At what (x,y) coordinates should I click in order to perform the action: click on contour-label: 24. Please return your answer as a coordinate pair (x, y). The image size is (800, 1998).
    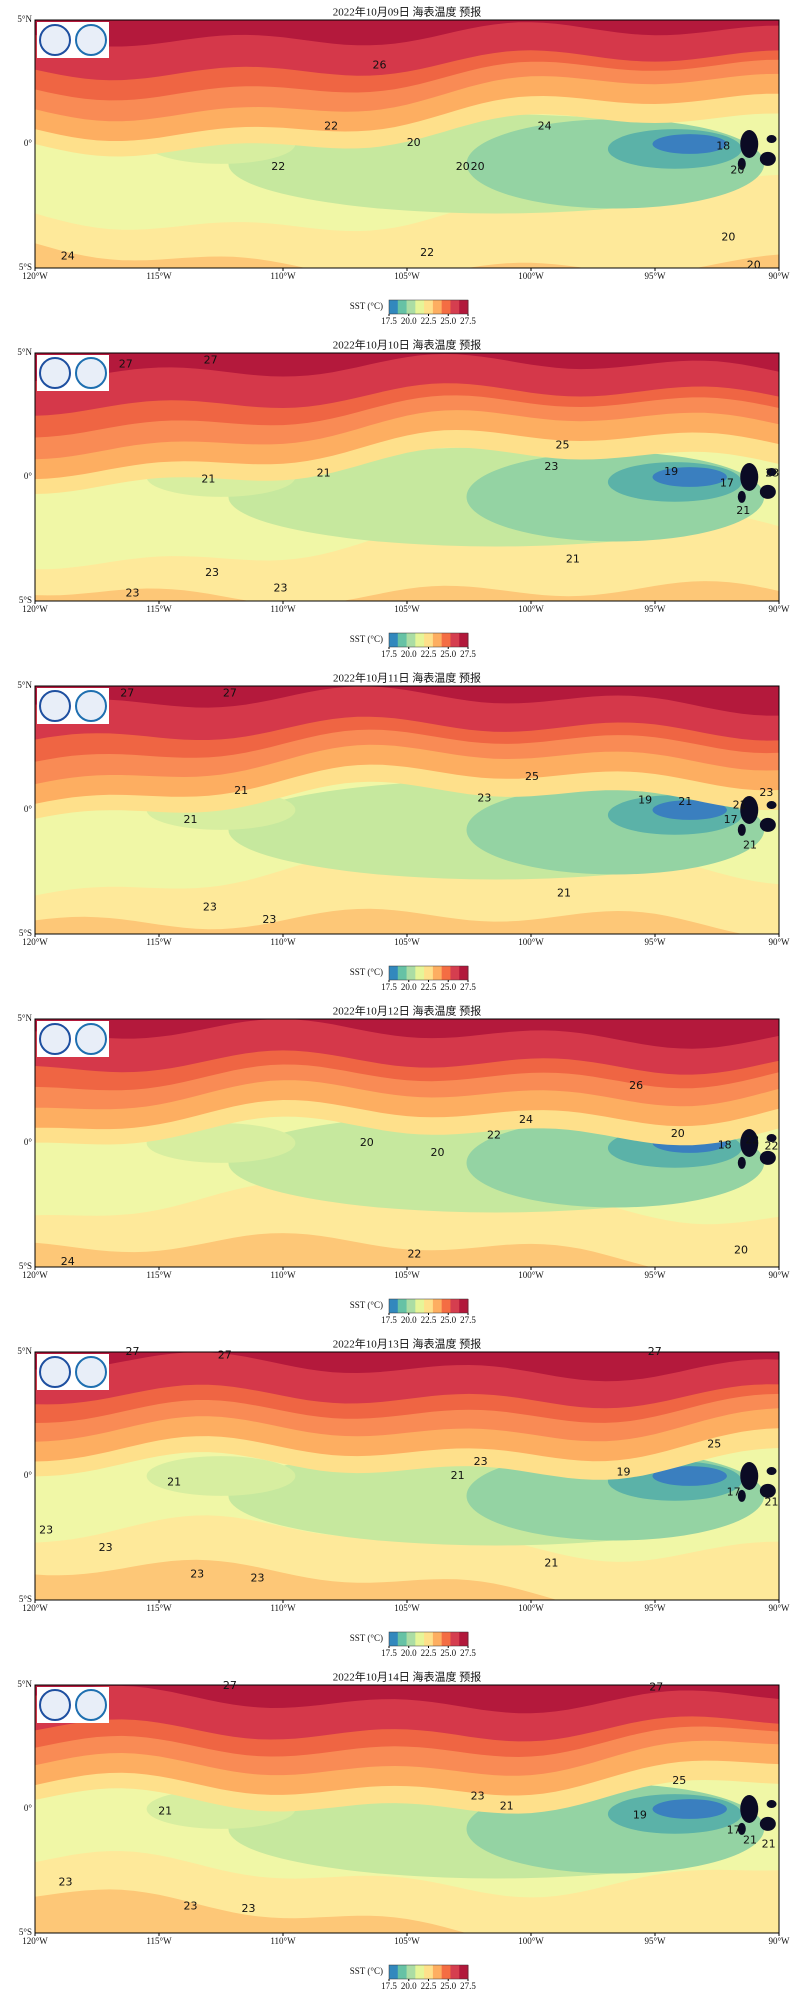
    Looking at the image, I should click on (68, 256).